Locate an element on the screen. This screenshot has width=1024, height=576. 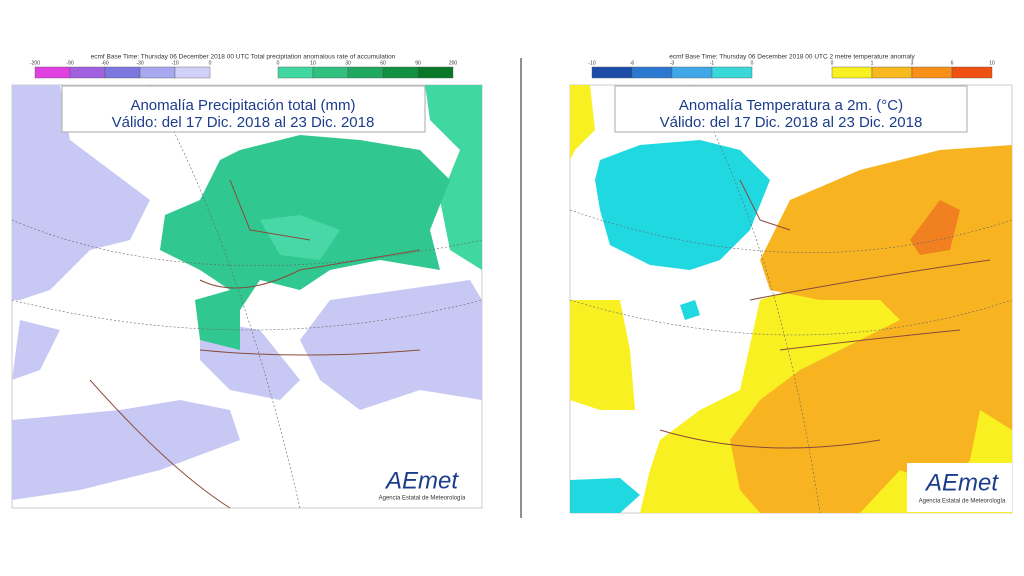
colorbar-tick: -200 is located at coordinates (35, 63).